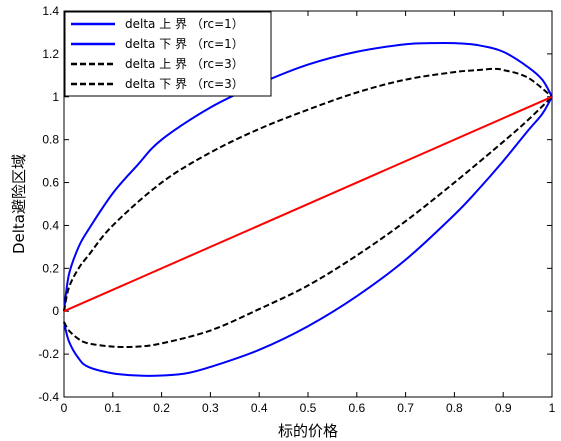  What do you see at coordinates (50, 140) in the screenshot?
I see `y-tick-label: 0.8` at bounding box center [50, 140].